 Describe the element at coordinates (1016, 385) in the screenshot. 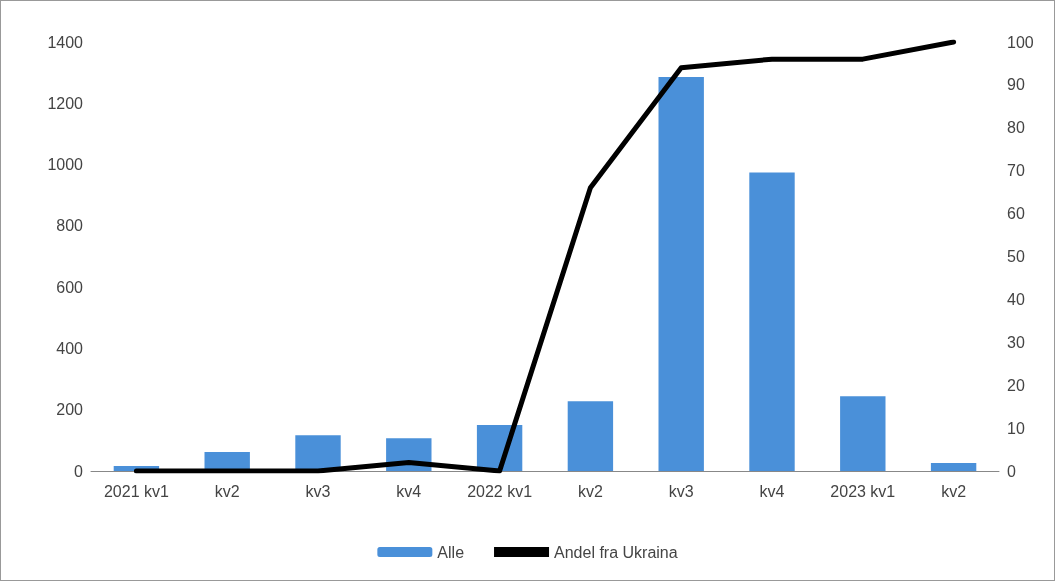

I see `y2-tick-label: 20` at that location.